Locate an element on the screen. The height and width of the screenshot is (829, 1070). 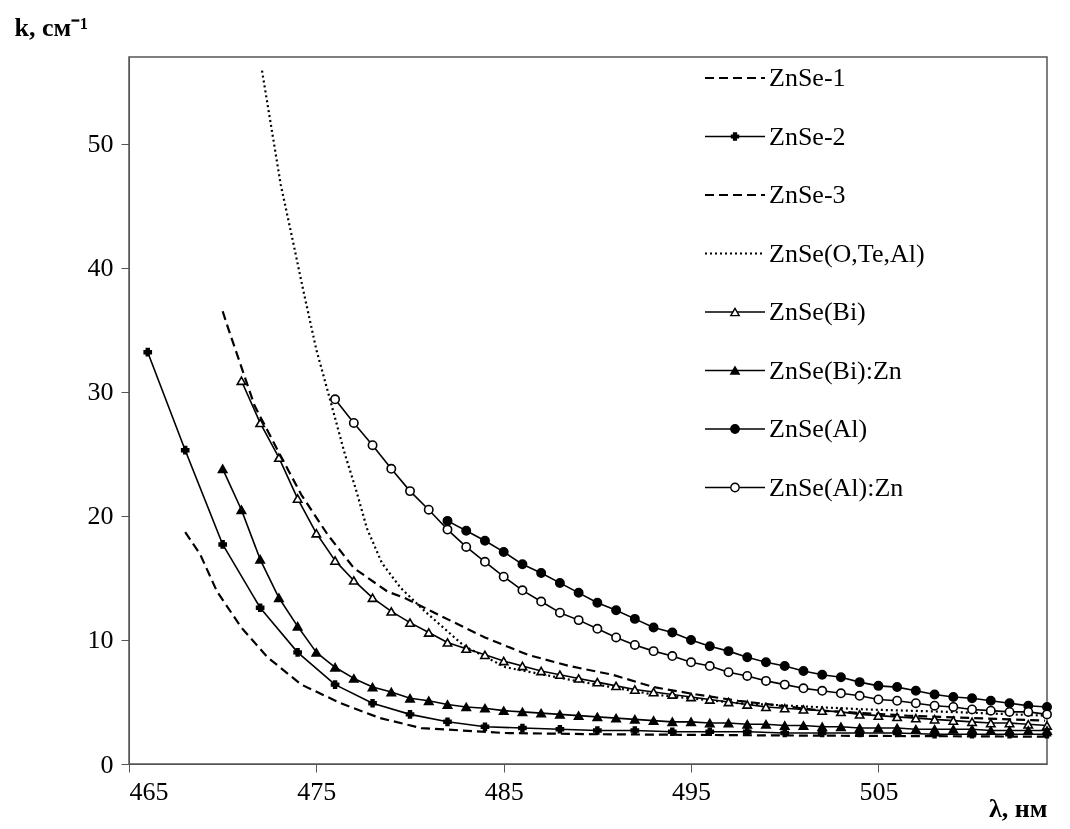
legend-label: ZnSe(Bi):Zn is located at coordinates (835, 370).